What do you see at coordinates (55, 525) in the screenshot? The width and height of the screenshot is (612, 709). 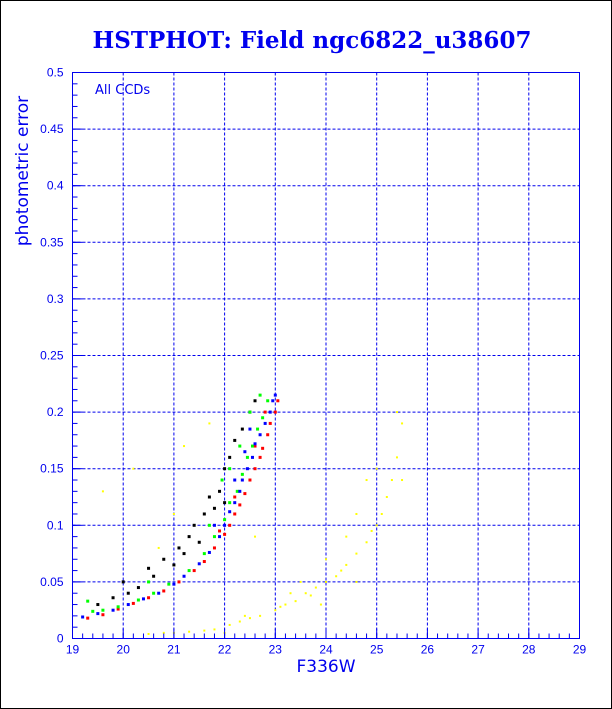 I see `y-tick-label: 0.1` at bounding box center [55, 525].